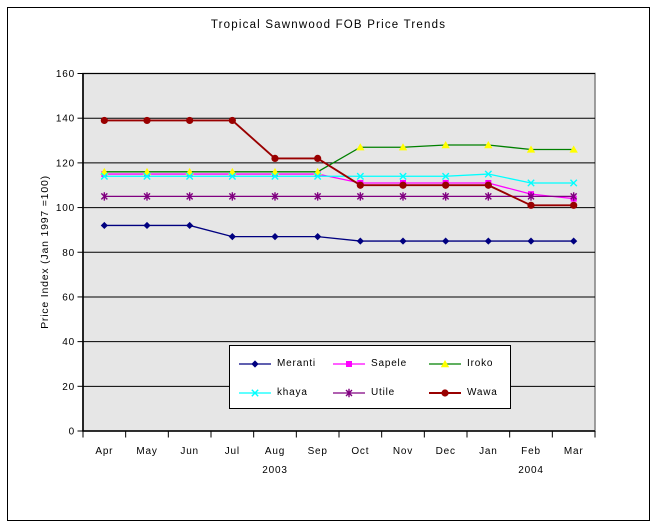  What do you see at coordinates (482, 392) in the screenshot?
I see `legend-label-wawa: Wawa` at bounding box center [482, 392].